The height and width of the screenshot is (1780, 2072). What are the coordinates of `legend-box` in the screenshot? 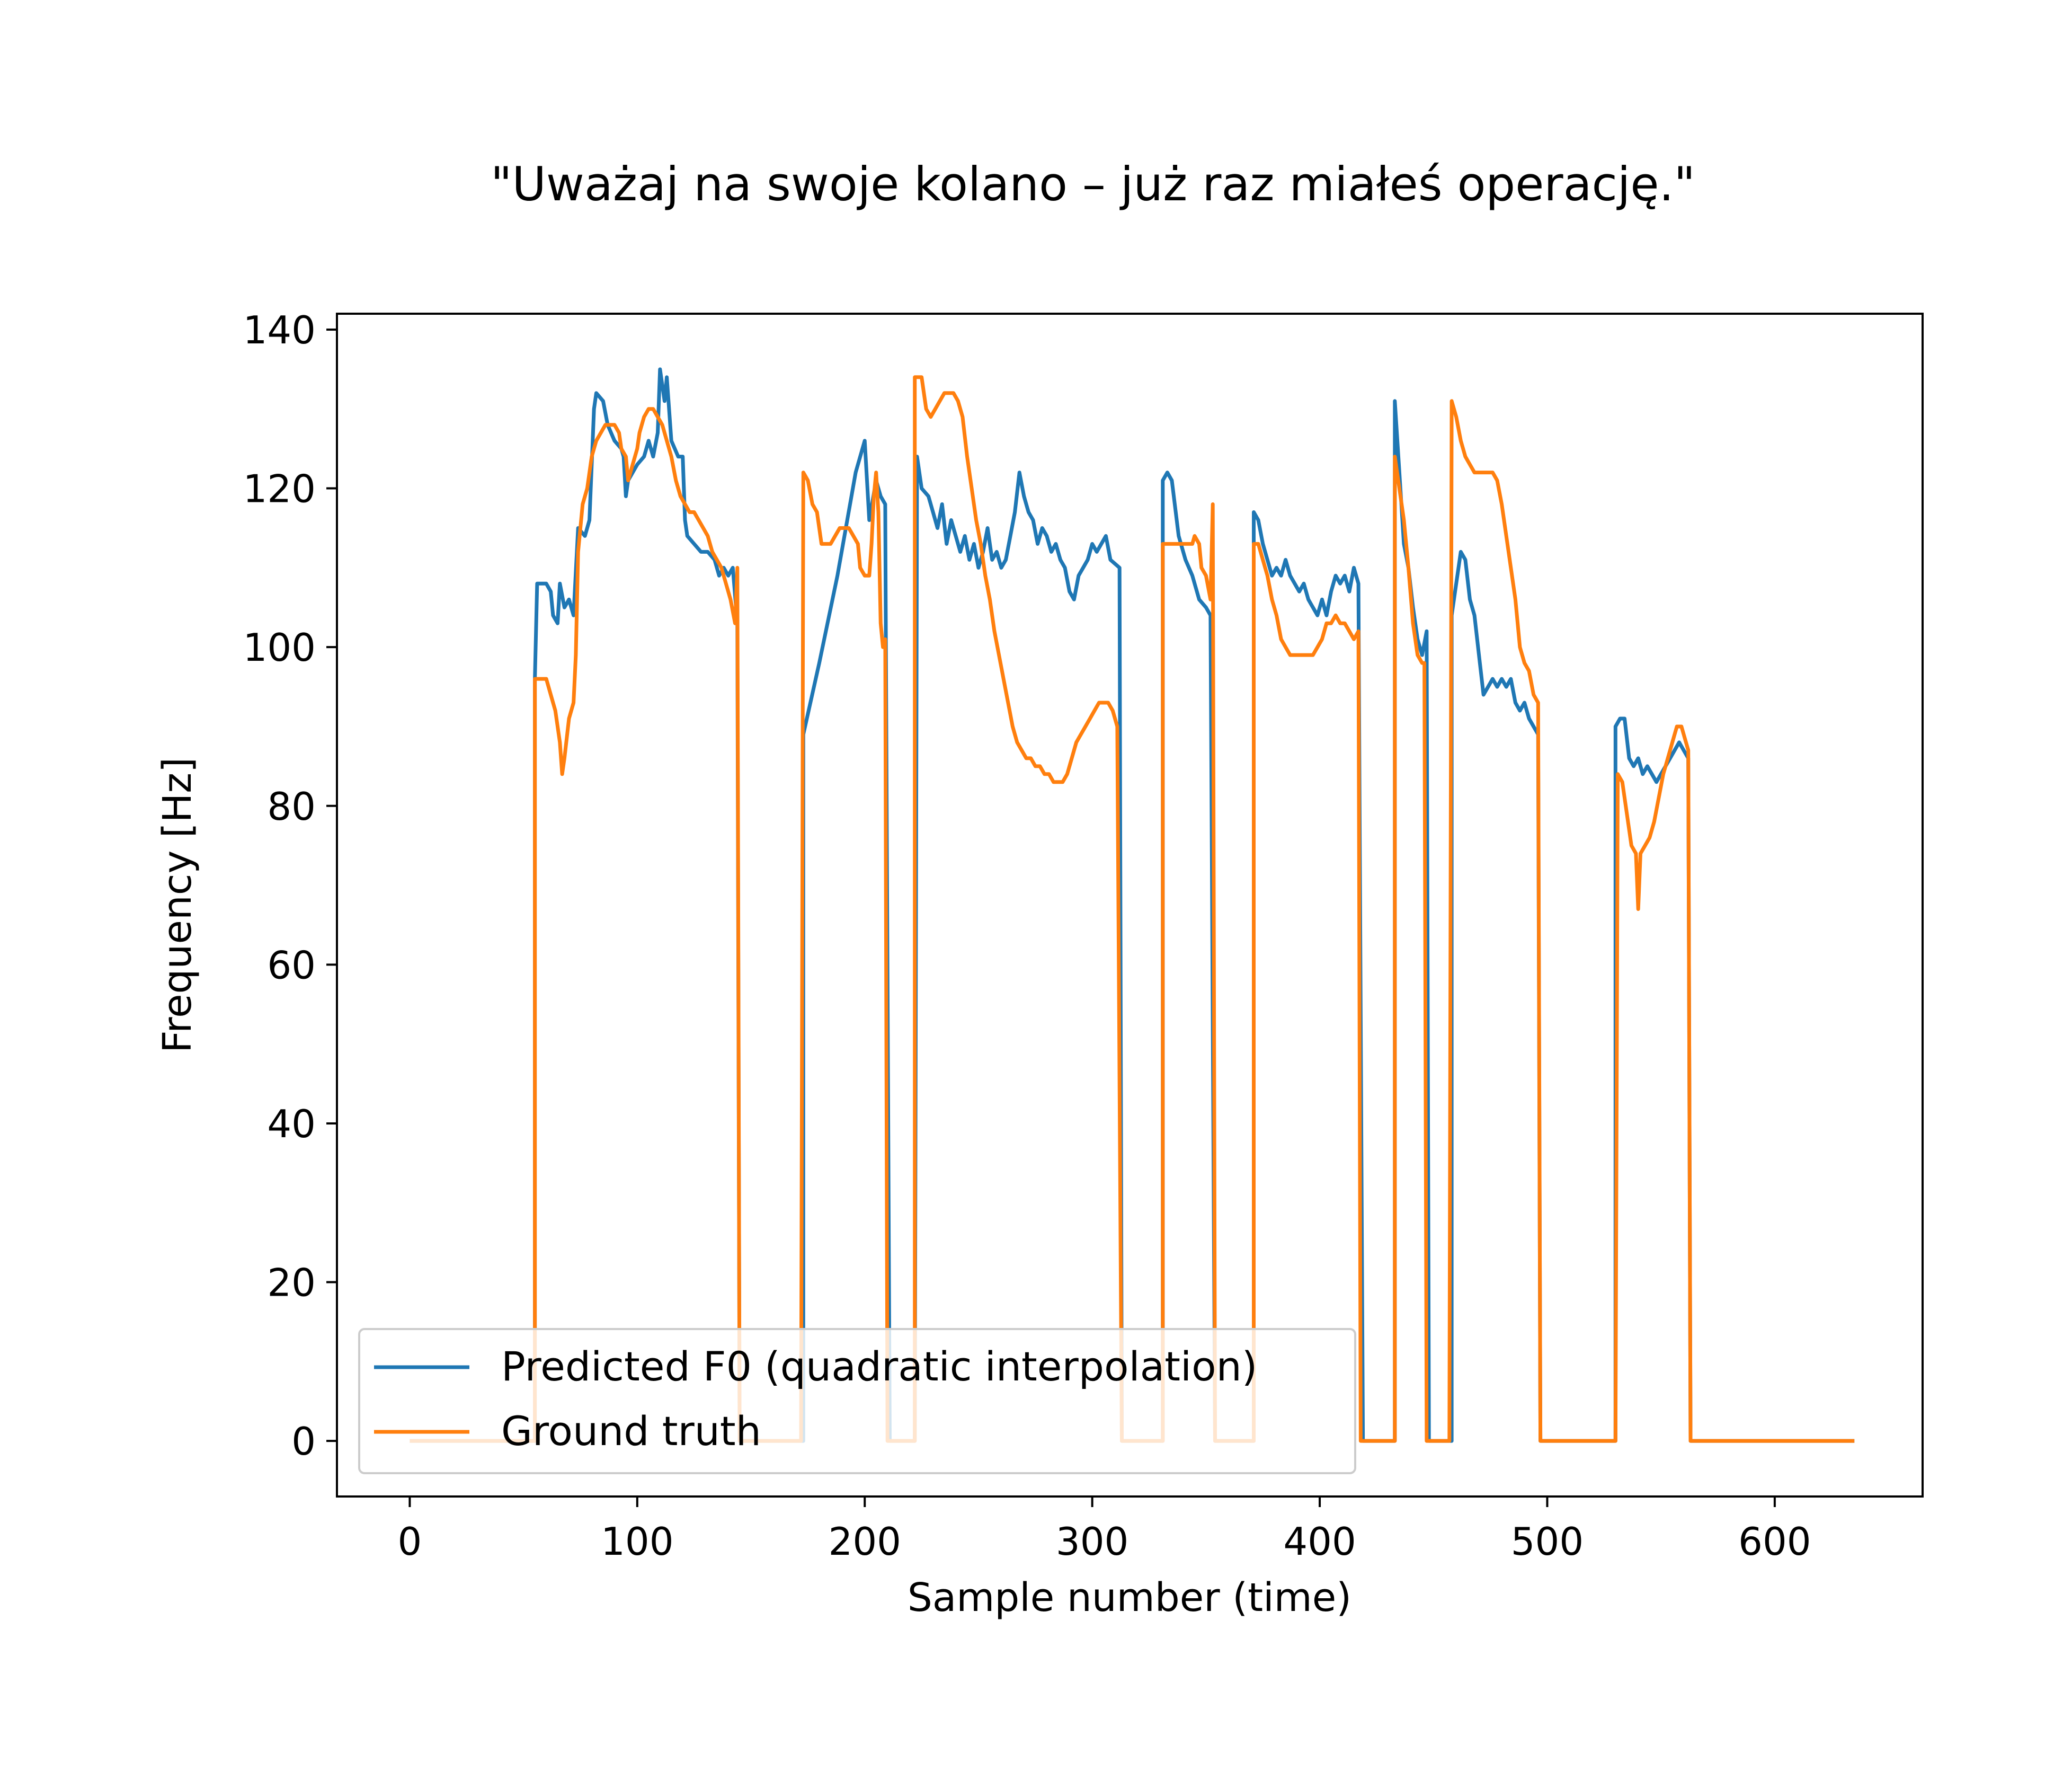 It's located at (857, 1401).